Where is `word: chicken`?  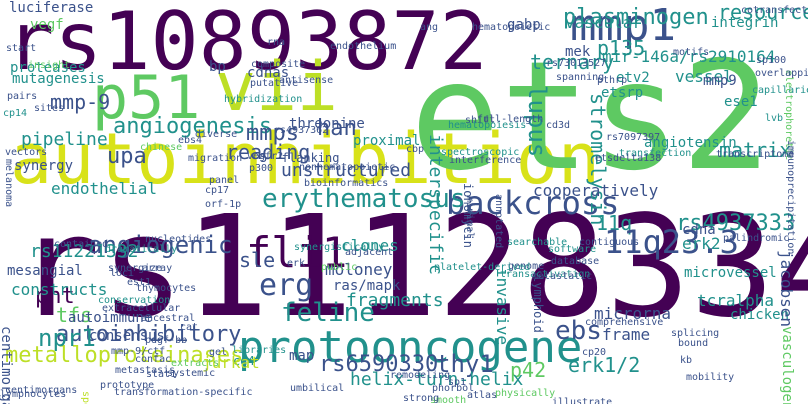
word: chicken is located at coordinates (760, 315).